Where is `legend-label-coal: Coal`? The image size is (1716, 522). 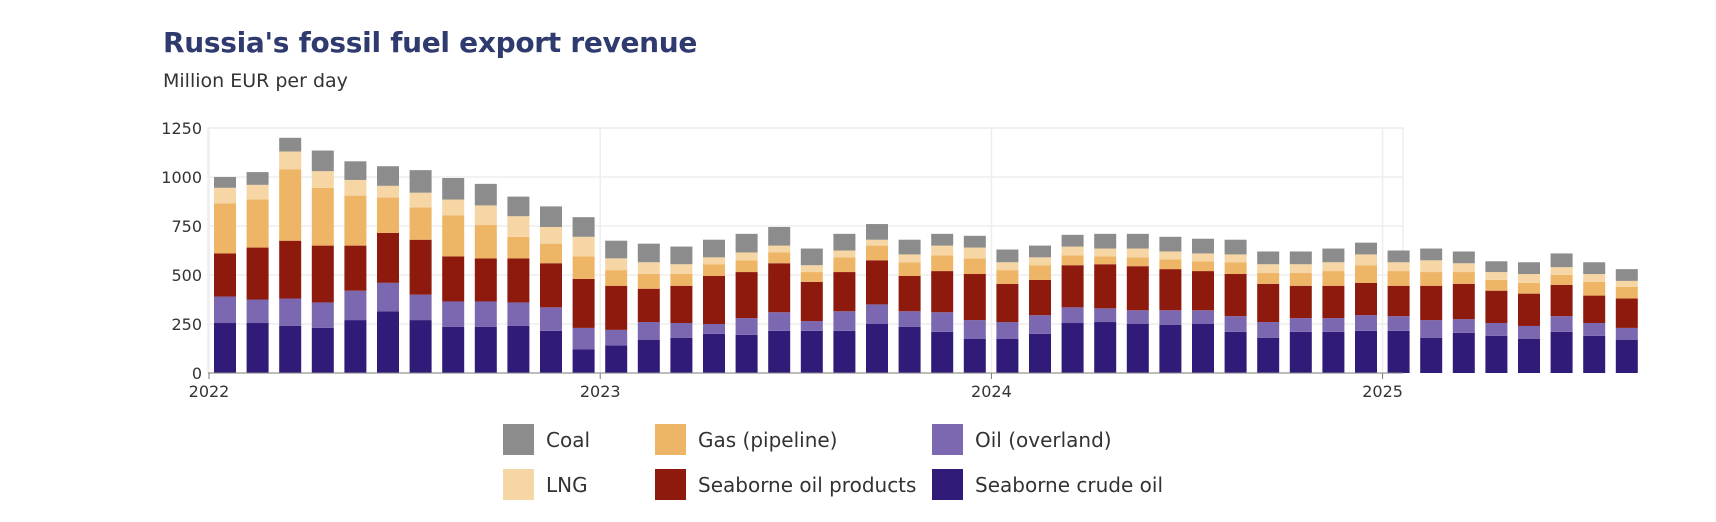
legend-label-coal: Coal is located at coordinates (568, 439).